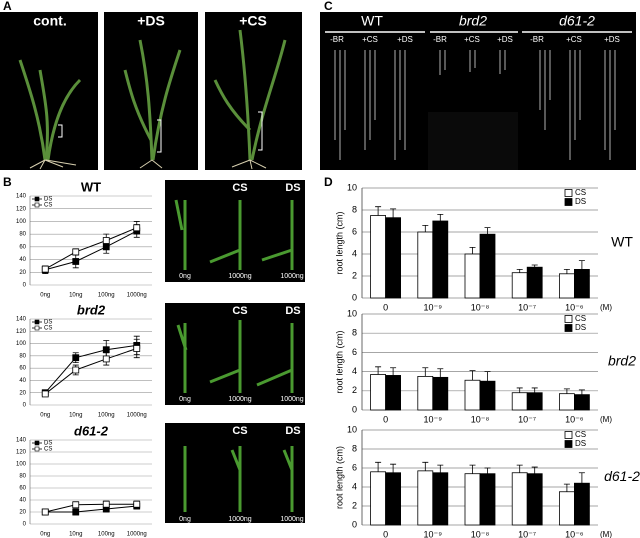  Describe the element at coordinates (21, 465) in the screenshot. I see `y-tick-label: 100` at that location.